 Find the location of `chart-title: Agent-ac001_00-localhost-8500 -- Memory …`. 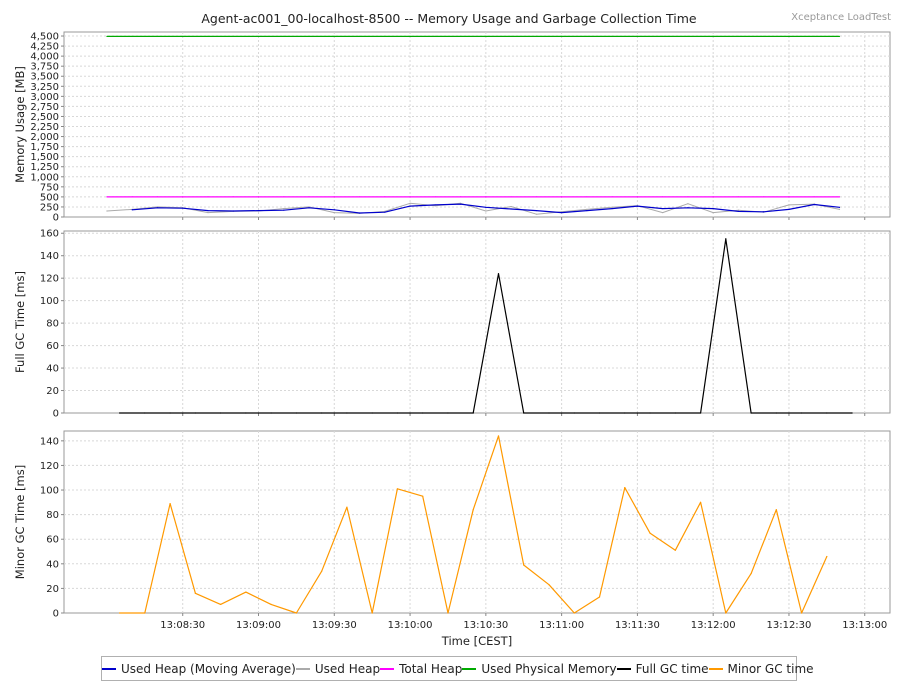

chart-title: Agent-ac001_00-localhost-8500 -- Memory … is located at coordinates (449, 18).